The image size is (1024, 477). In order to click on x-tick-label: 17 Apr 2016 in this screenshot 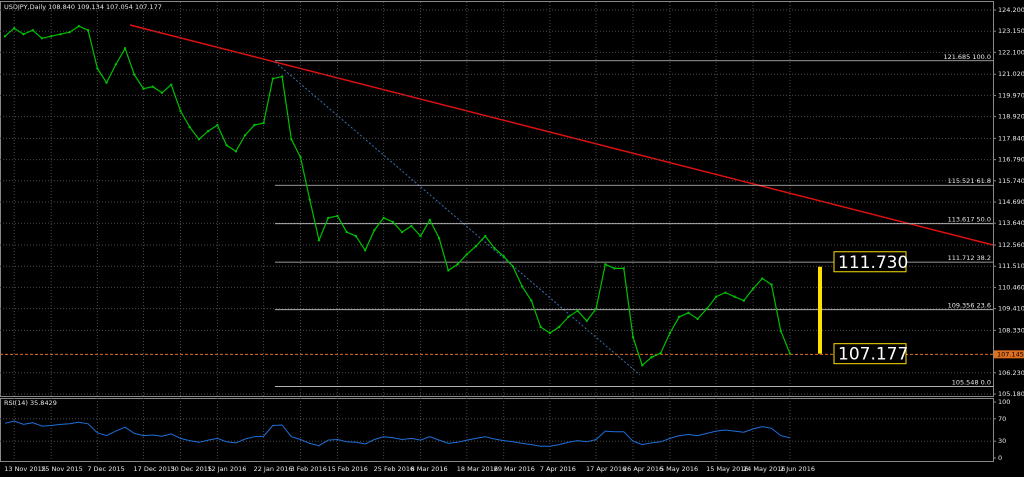, I will do `click(606, 469)`.